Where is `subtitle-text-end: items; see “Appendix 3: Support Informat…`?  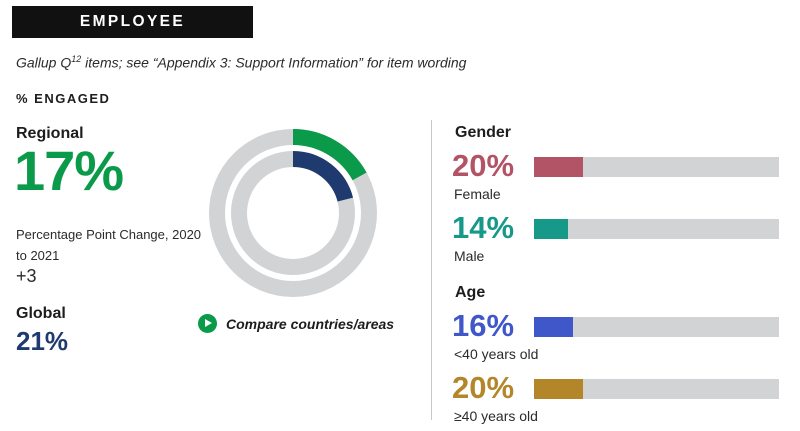
subtitle-text-end: items; see “Appendix 3: Support Informat… is located at coordinates (274, 62).